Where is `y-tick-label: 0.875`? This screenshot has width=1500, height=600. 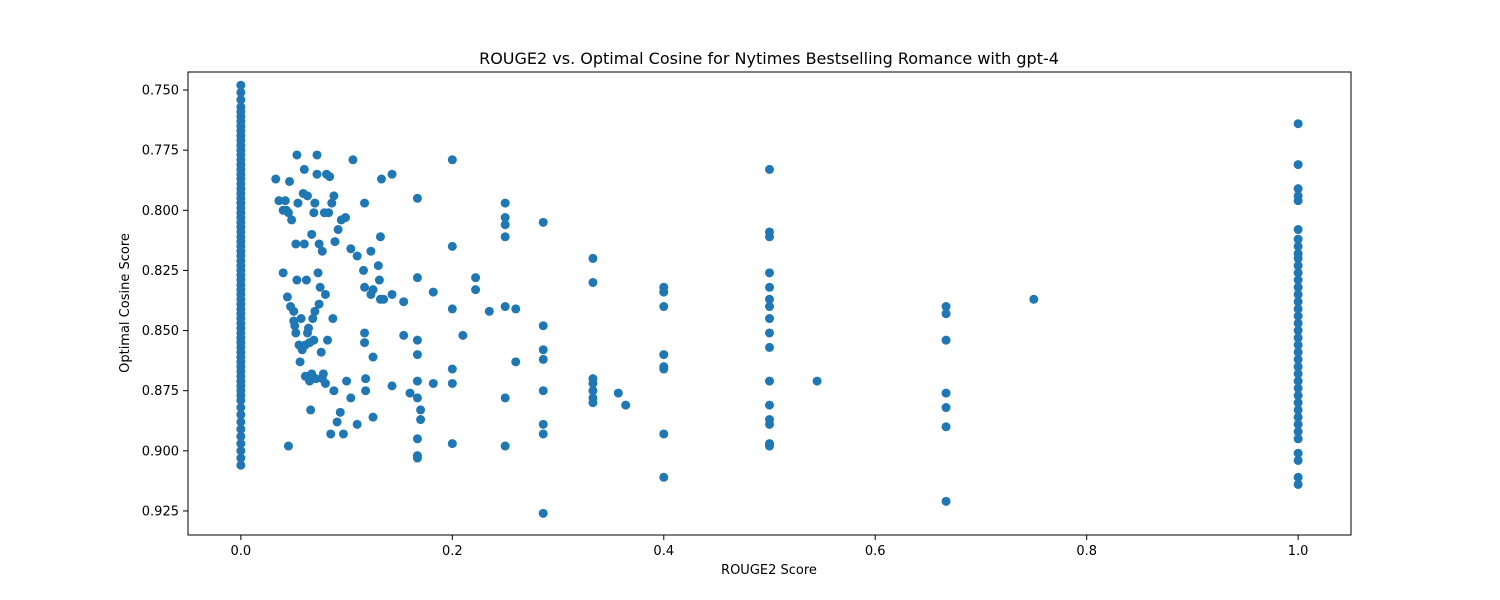 y-tick-label: 0.875 is located at coordinates (160, 391).